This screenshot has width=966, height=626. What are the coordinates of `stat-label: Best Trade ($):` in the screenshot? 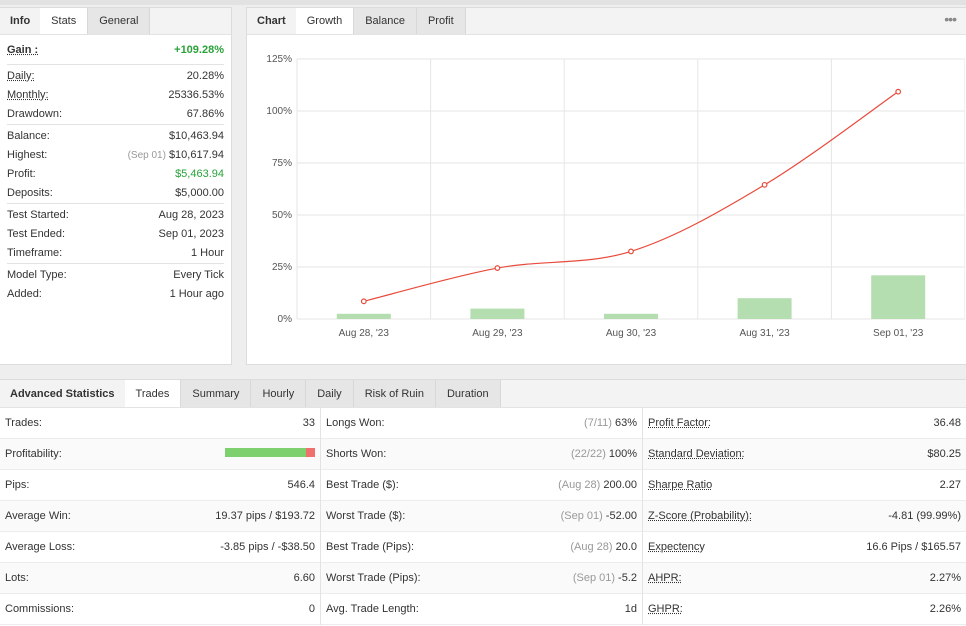 It's located at (362, 485).